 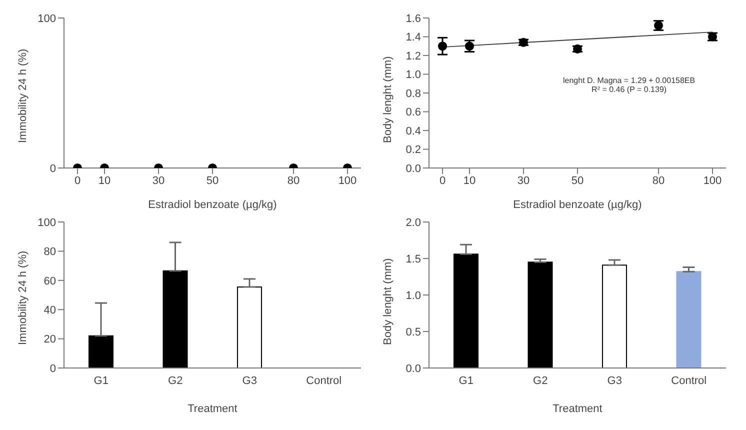 I want to click on annotation: R² = 0.46 (P = 0.139), so click(x=629, y=89).